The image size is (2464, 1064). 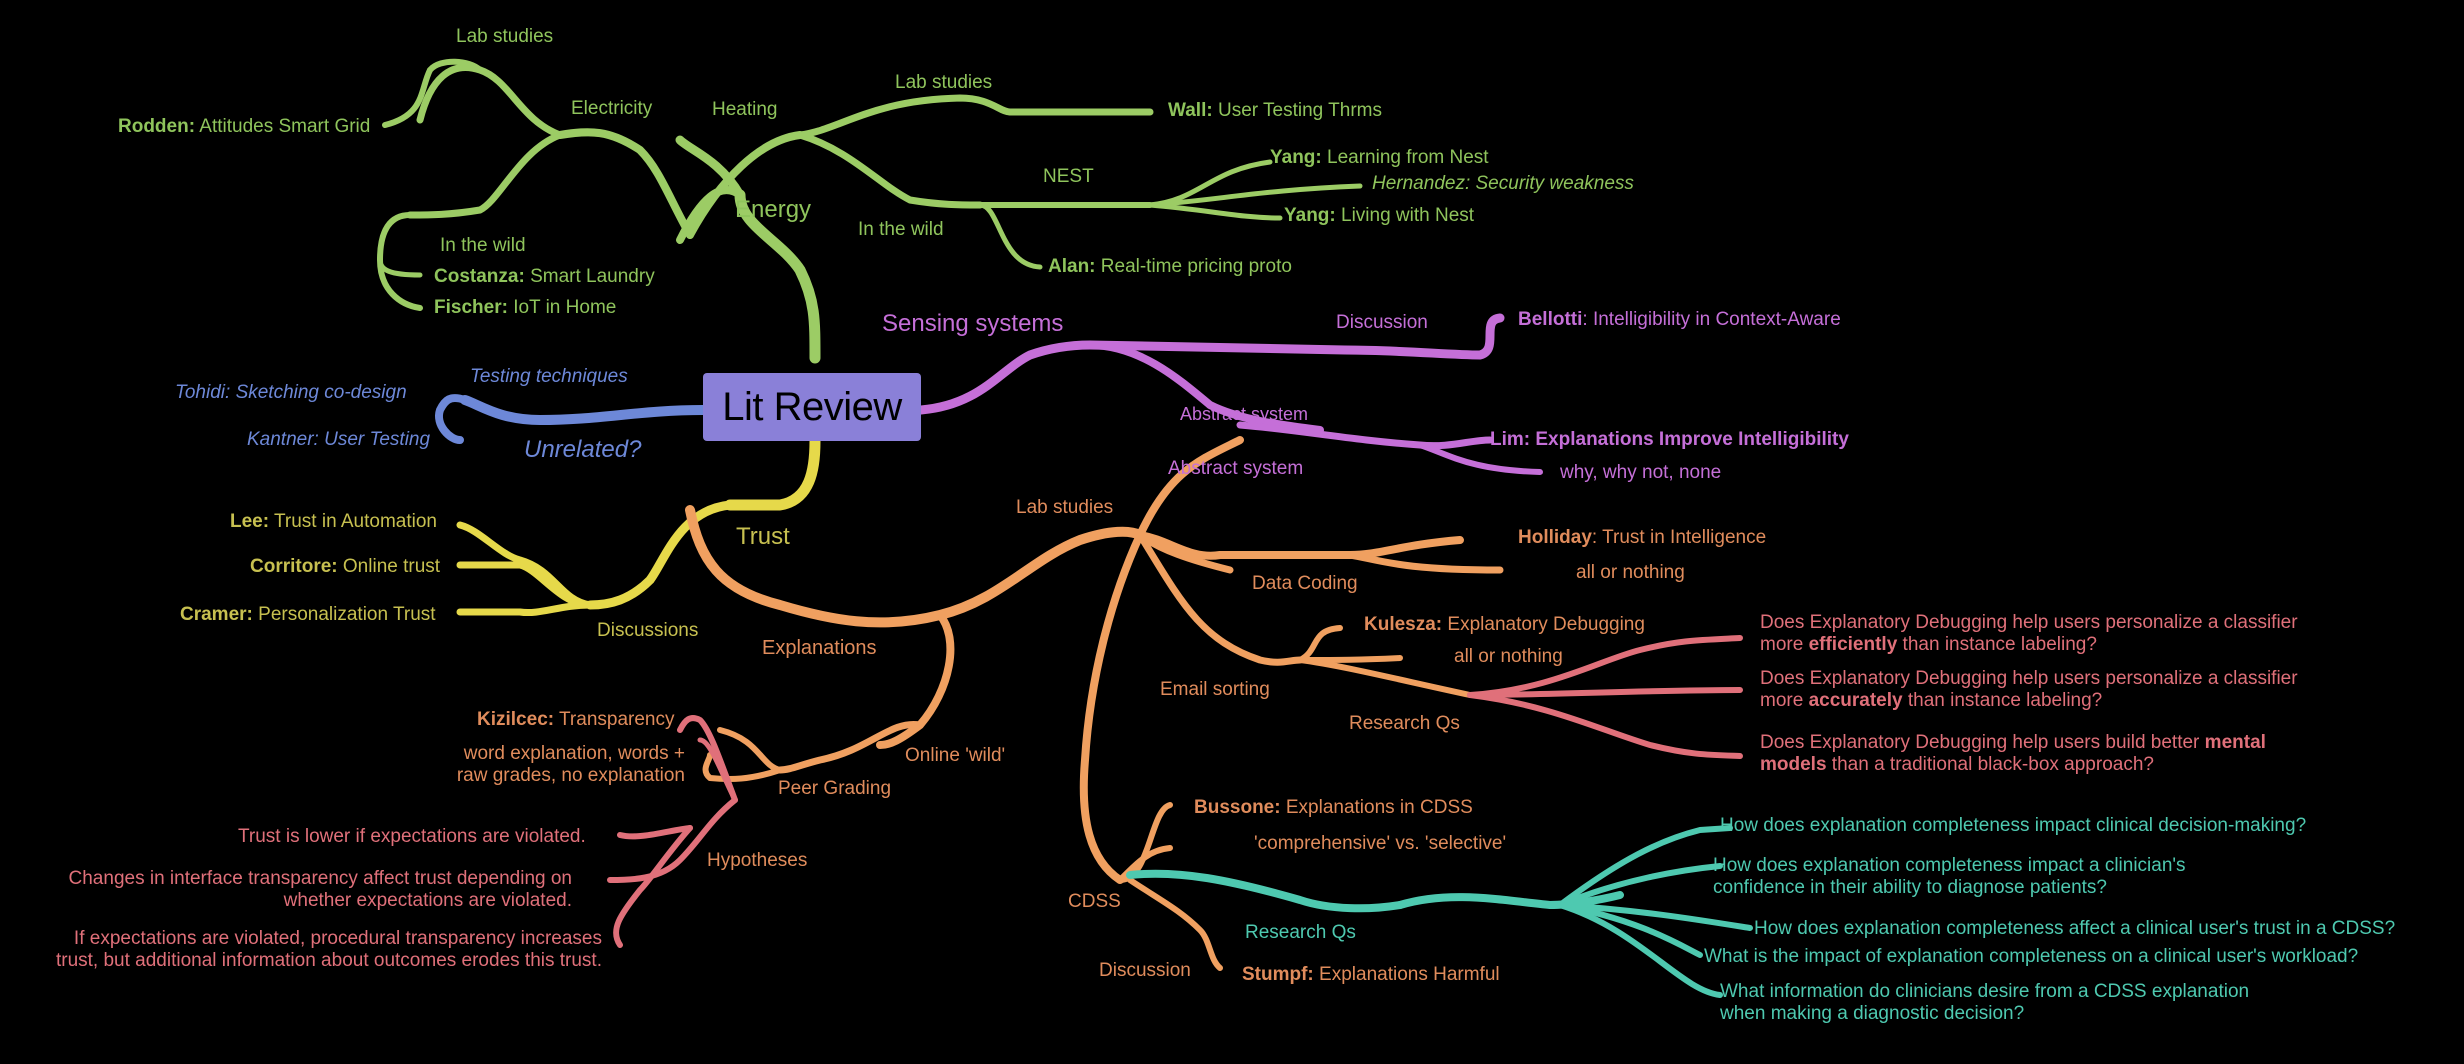 I want to click on cdss-discussion: Discussion, so click(x=1145, y=970).